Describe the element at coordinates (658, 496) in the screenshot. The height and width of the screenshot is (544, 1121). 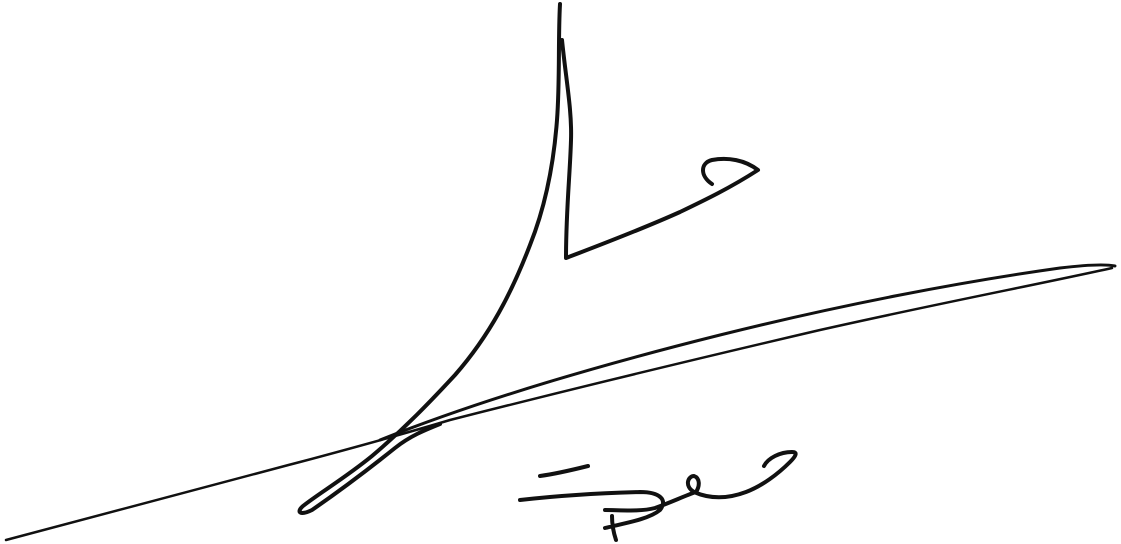
I see `signature-initials` at that location.